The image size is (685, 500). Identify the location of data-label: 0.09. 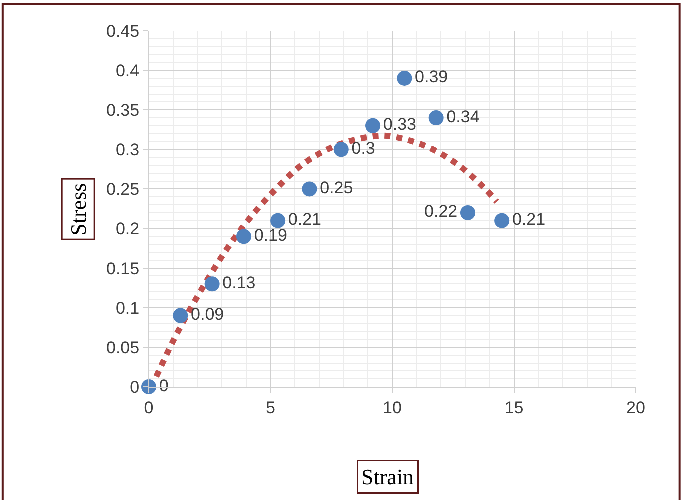
(207, 314).